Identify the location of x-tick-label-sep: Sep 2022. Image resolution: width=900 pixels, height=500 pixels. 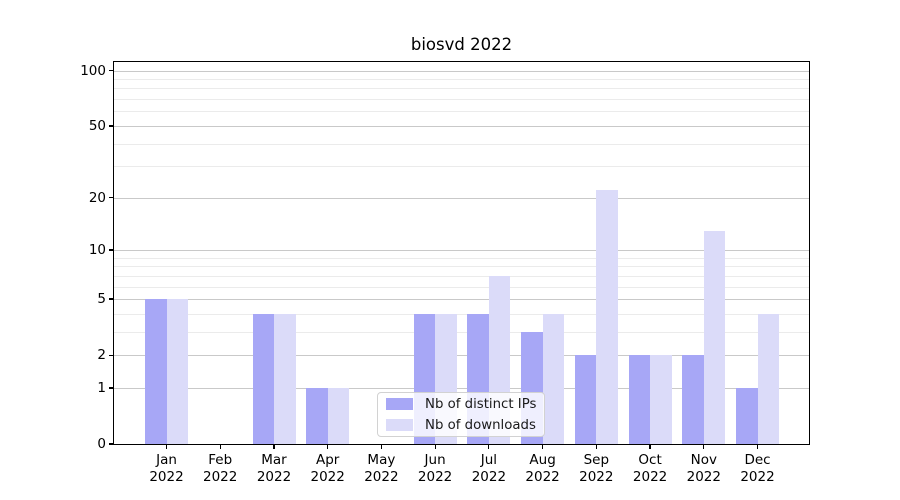
(596, 468).